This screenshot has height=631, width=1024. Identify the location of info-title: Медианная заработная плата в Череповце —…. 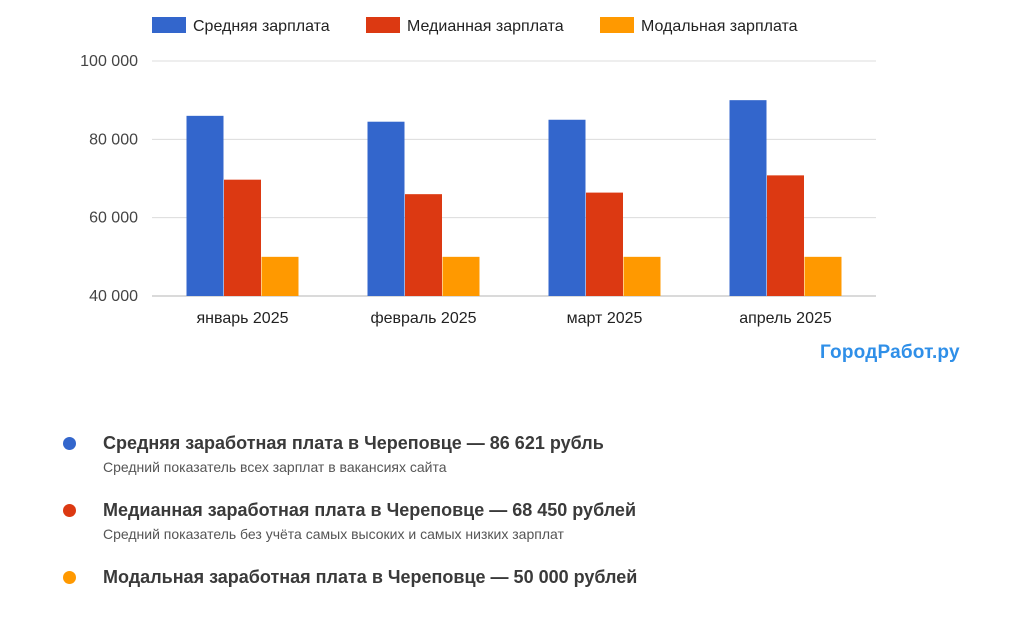
(370, 510).